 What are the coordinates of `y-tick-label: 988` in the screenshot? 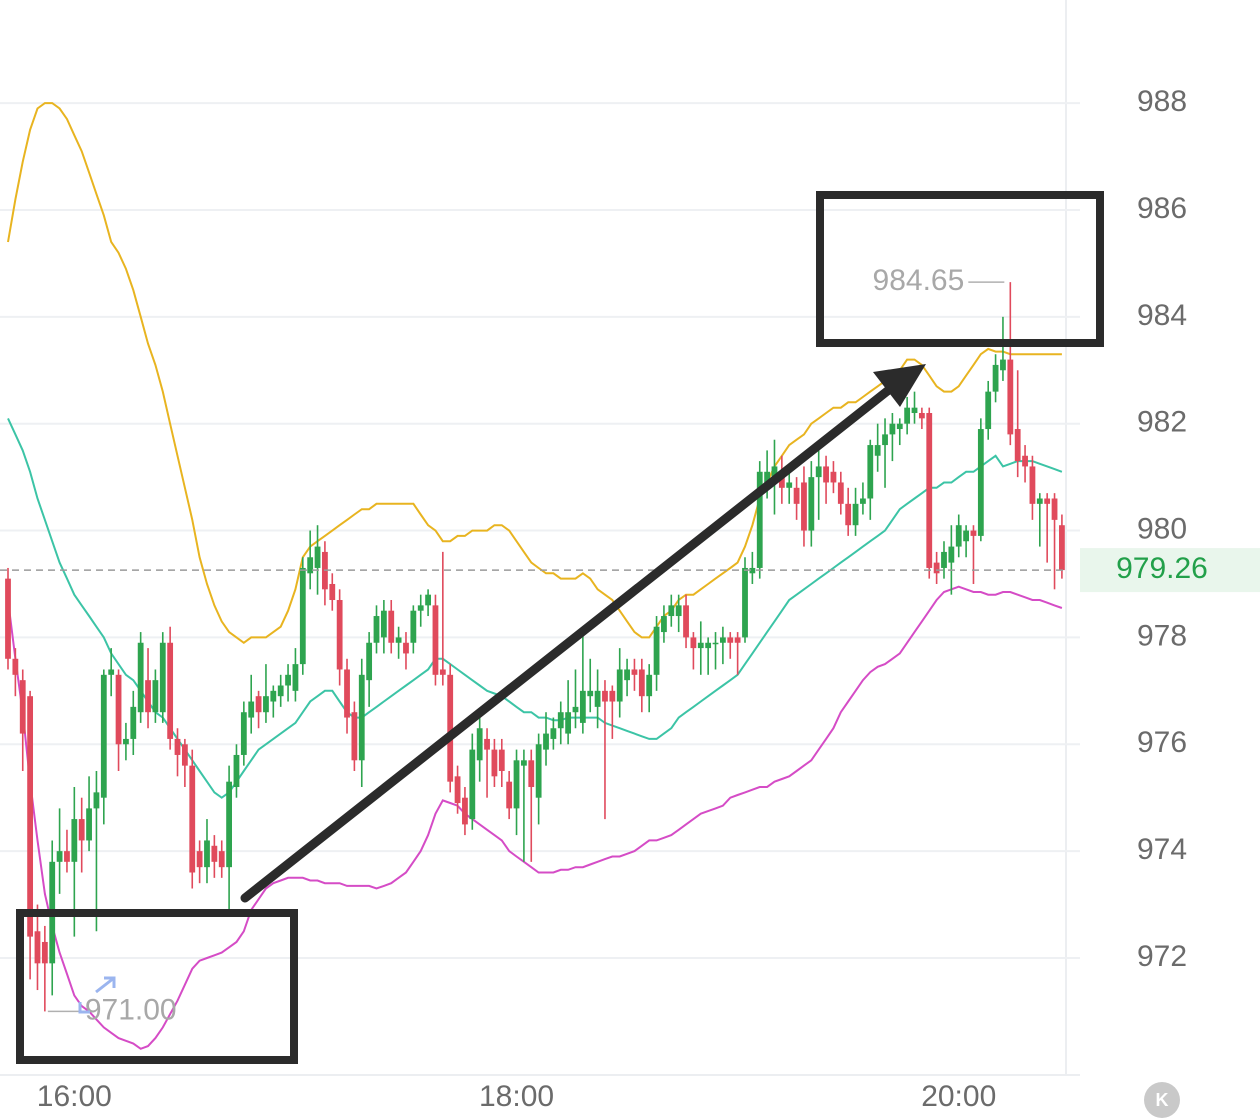 It's located at (1162, 101).